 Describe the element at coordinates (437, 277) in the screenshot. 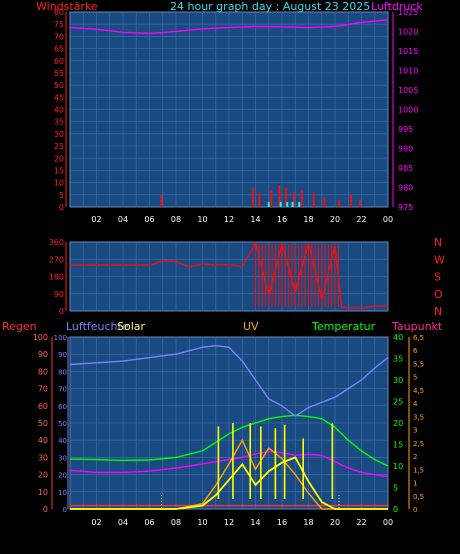

I see `compass-label: S` at that location.